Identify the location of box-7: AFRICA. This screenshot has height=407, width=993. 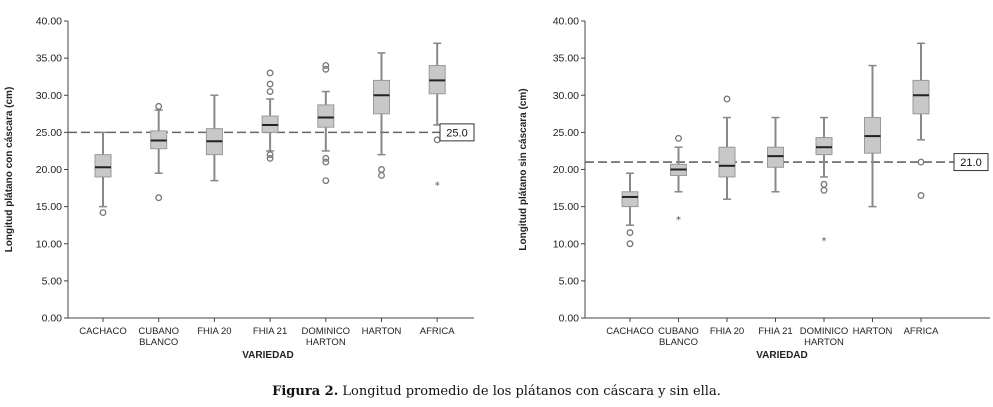
(922, 189).